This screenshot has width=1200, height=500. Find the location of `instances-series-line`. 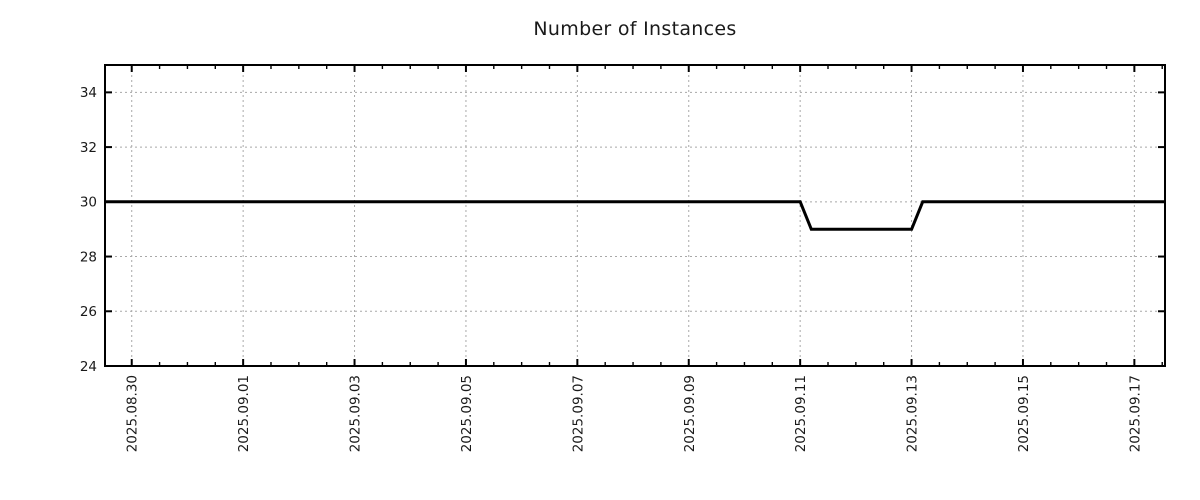

instances-series-line is located at coordinates (635, 215).